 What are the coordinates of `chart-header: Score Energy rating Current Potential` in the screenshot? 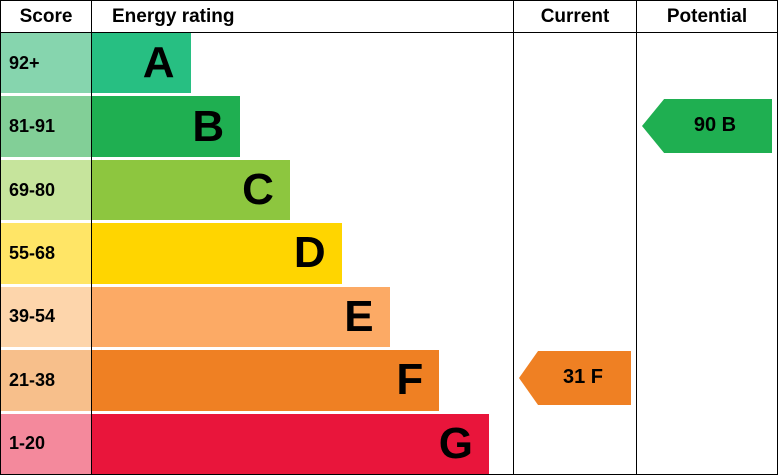 It's located at (389, 17).